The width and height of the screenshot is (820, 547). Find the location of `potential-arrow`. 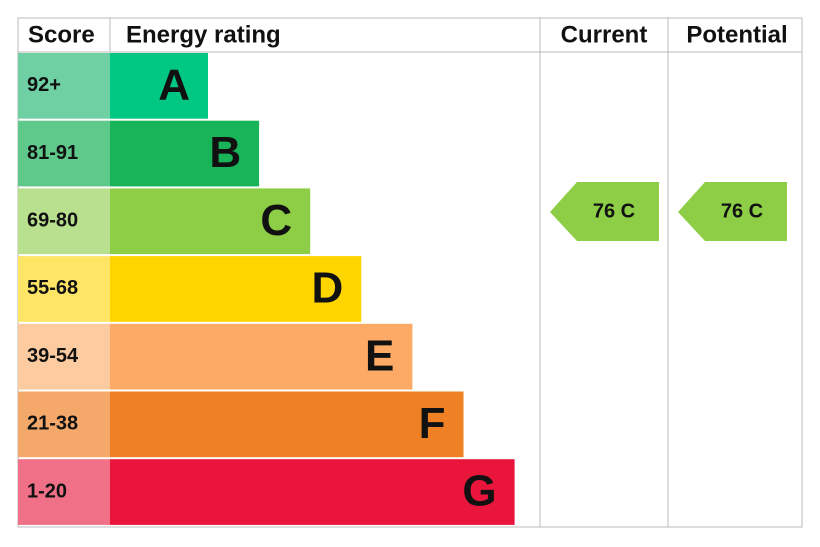

potential-arrow is located at coordinates (732, 211).